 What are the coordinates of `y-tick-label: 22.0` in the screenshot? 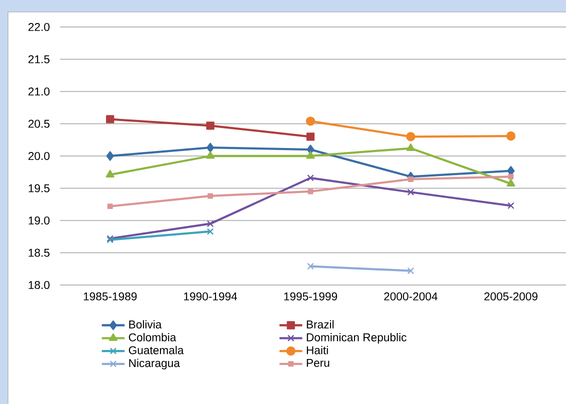 It's located at (39, 27).